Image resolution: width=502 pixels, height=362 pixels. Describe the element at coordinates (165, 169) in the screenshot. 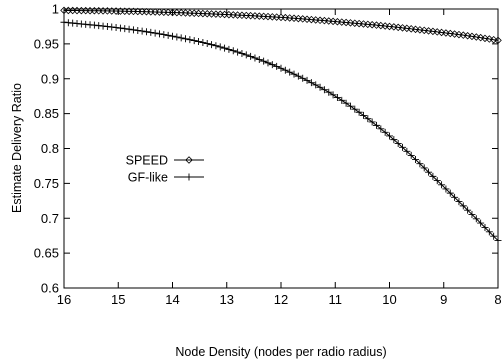

I see `legend: SPEED GF-like` at that location.